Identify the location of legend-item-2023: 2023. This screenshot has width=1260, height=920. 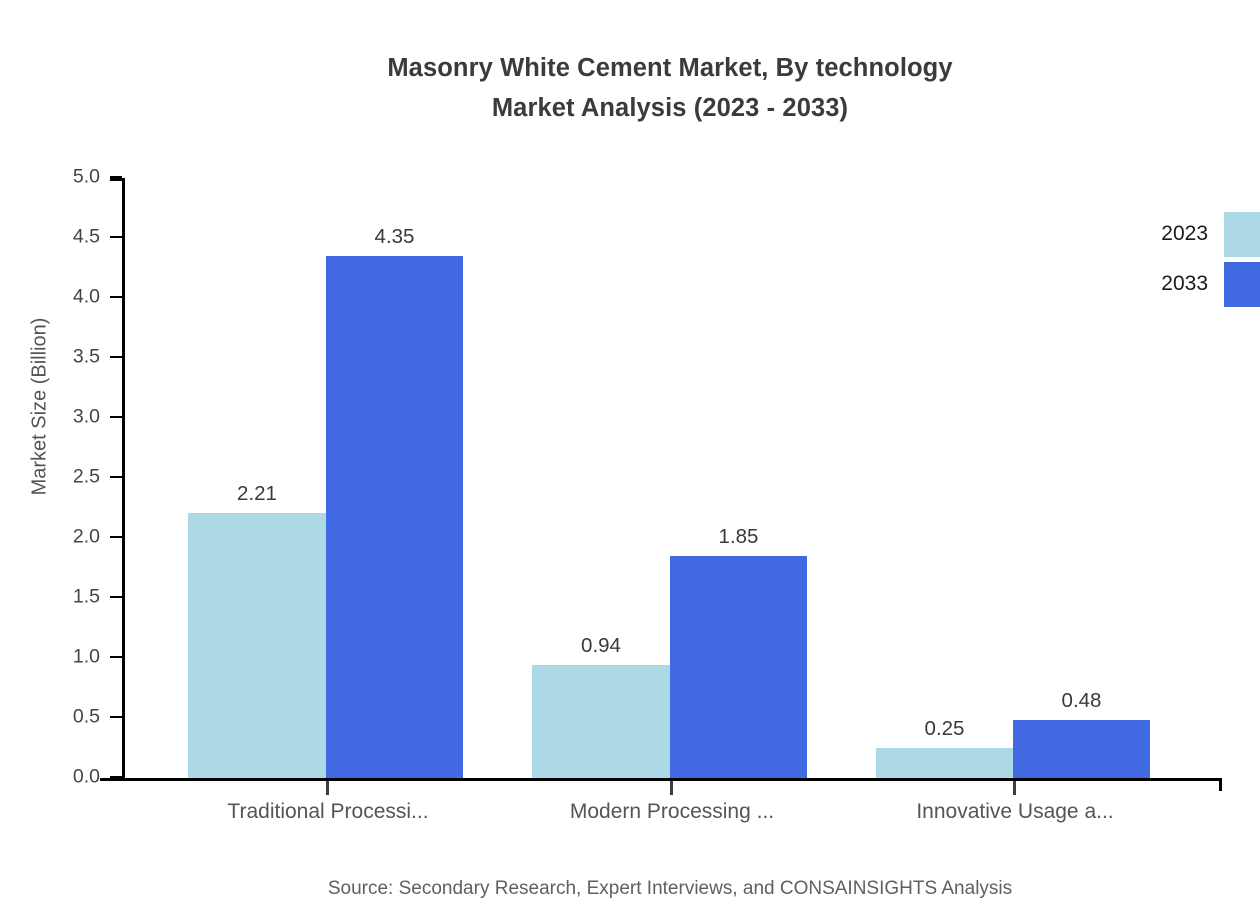
(1180, 236).